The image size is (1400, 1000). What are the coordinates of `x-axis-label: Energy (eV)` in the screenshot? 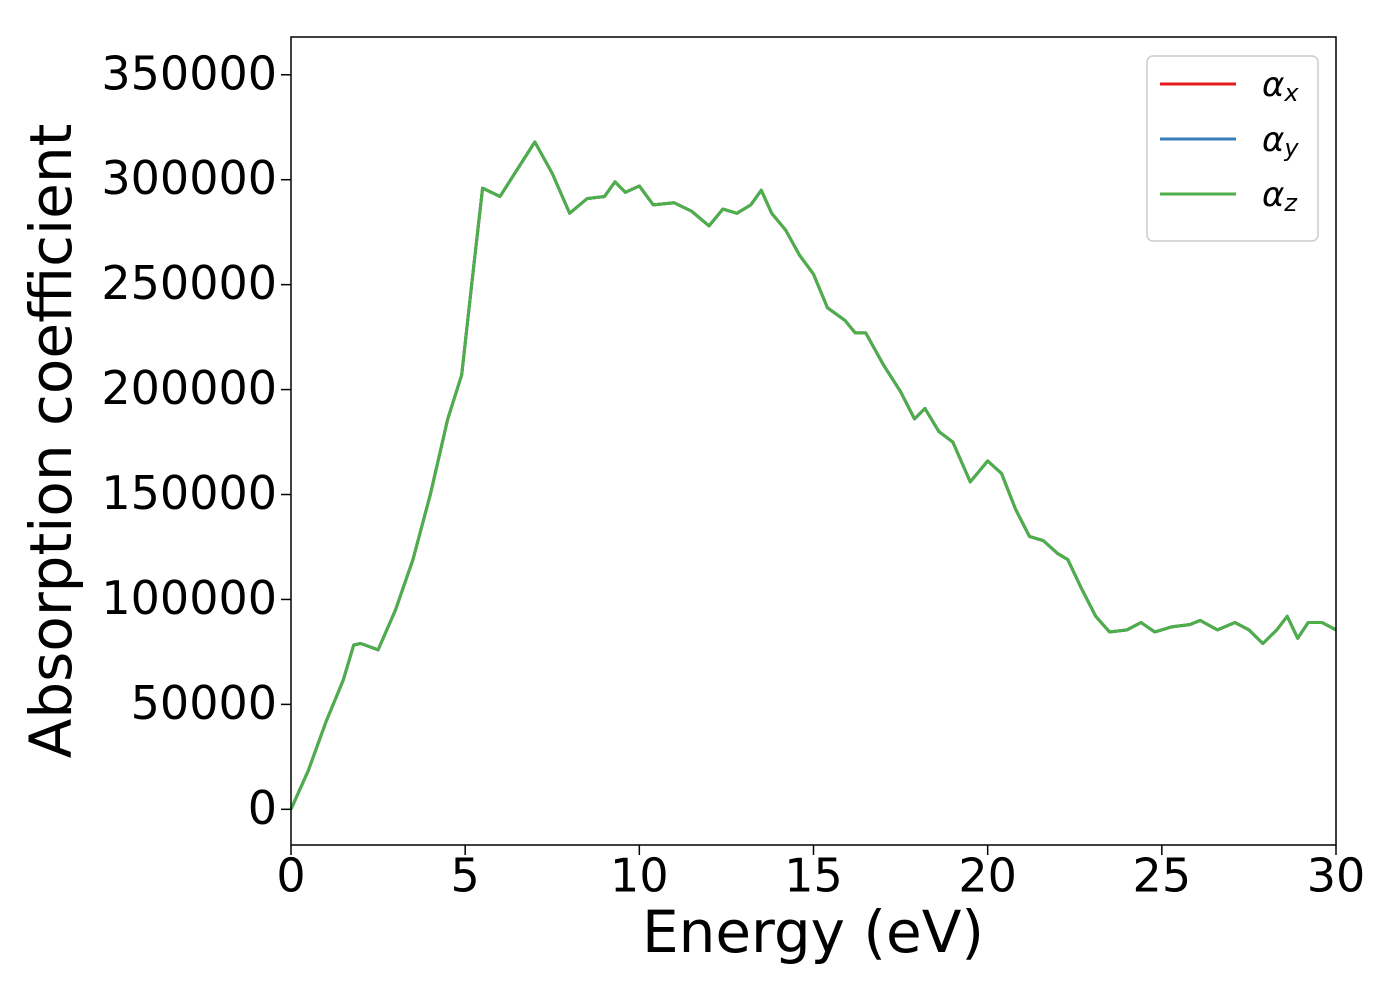 It's located at (813, 932).